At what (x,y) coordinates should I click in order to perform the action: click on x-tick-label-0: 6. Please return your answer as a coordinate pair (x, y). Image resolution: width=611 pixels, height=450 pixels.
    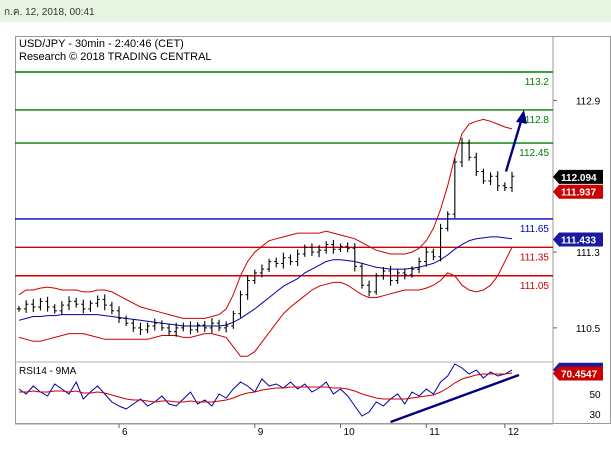
    Looking at the image, I should click on (125, 432).